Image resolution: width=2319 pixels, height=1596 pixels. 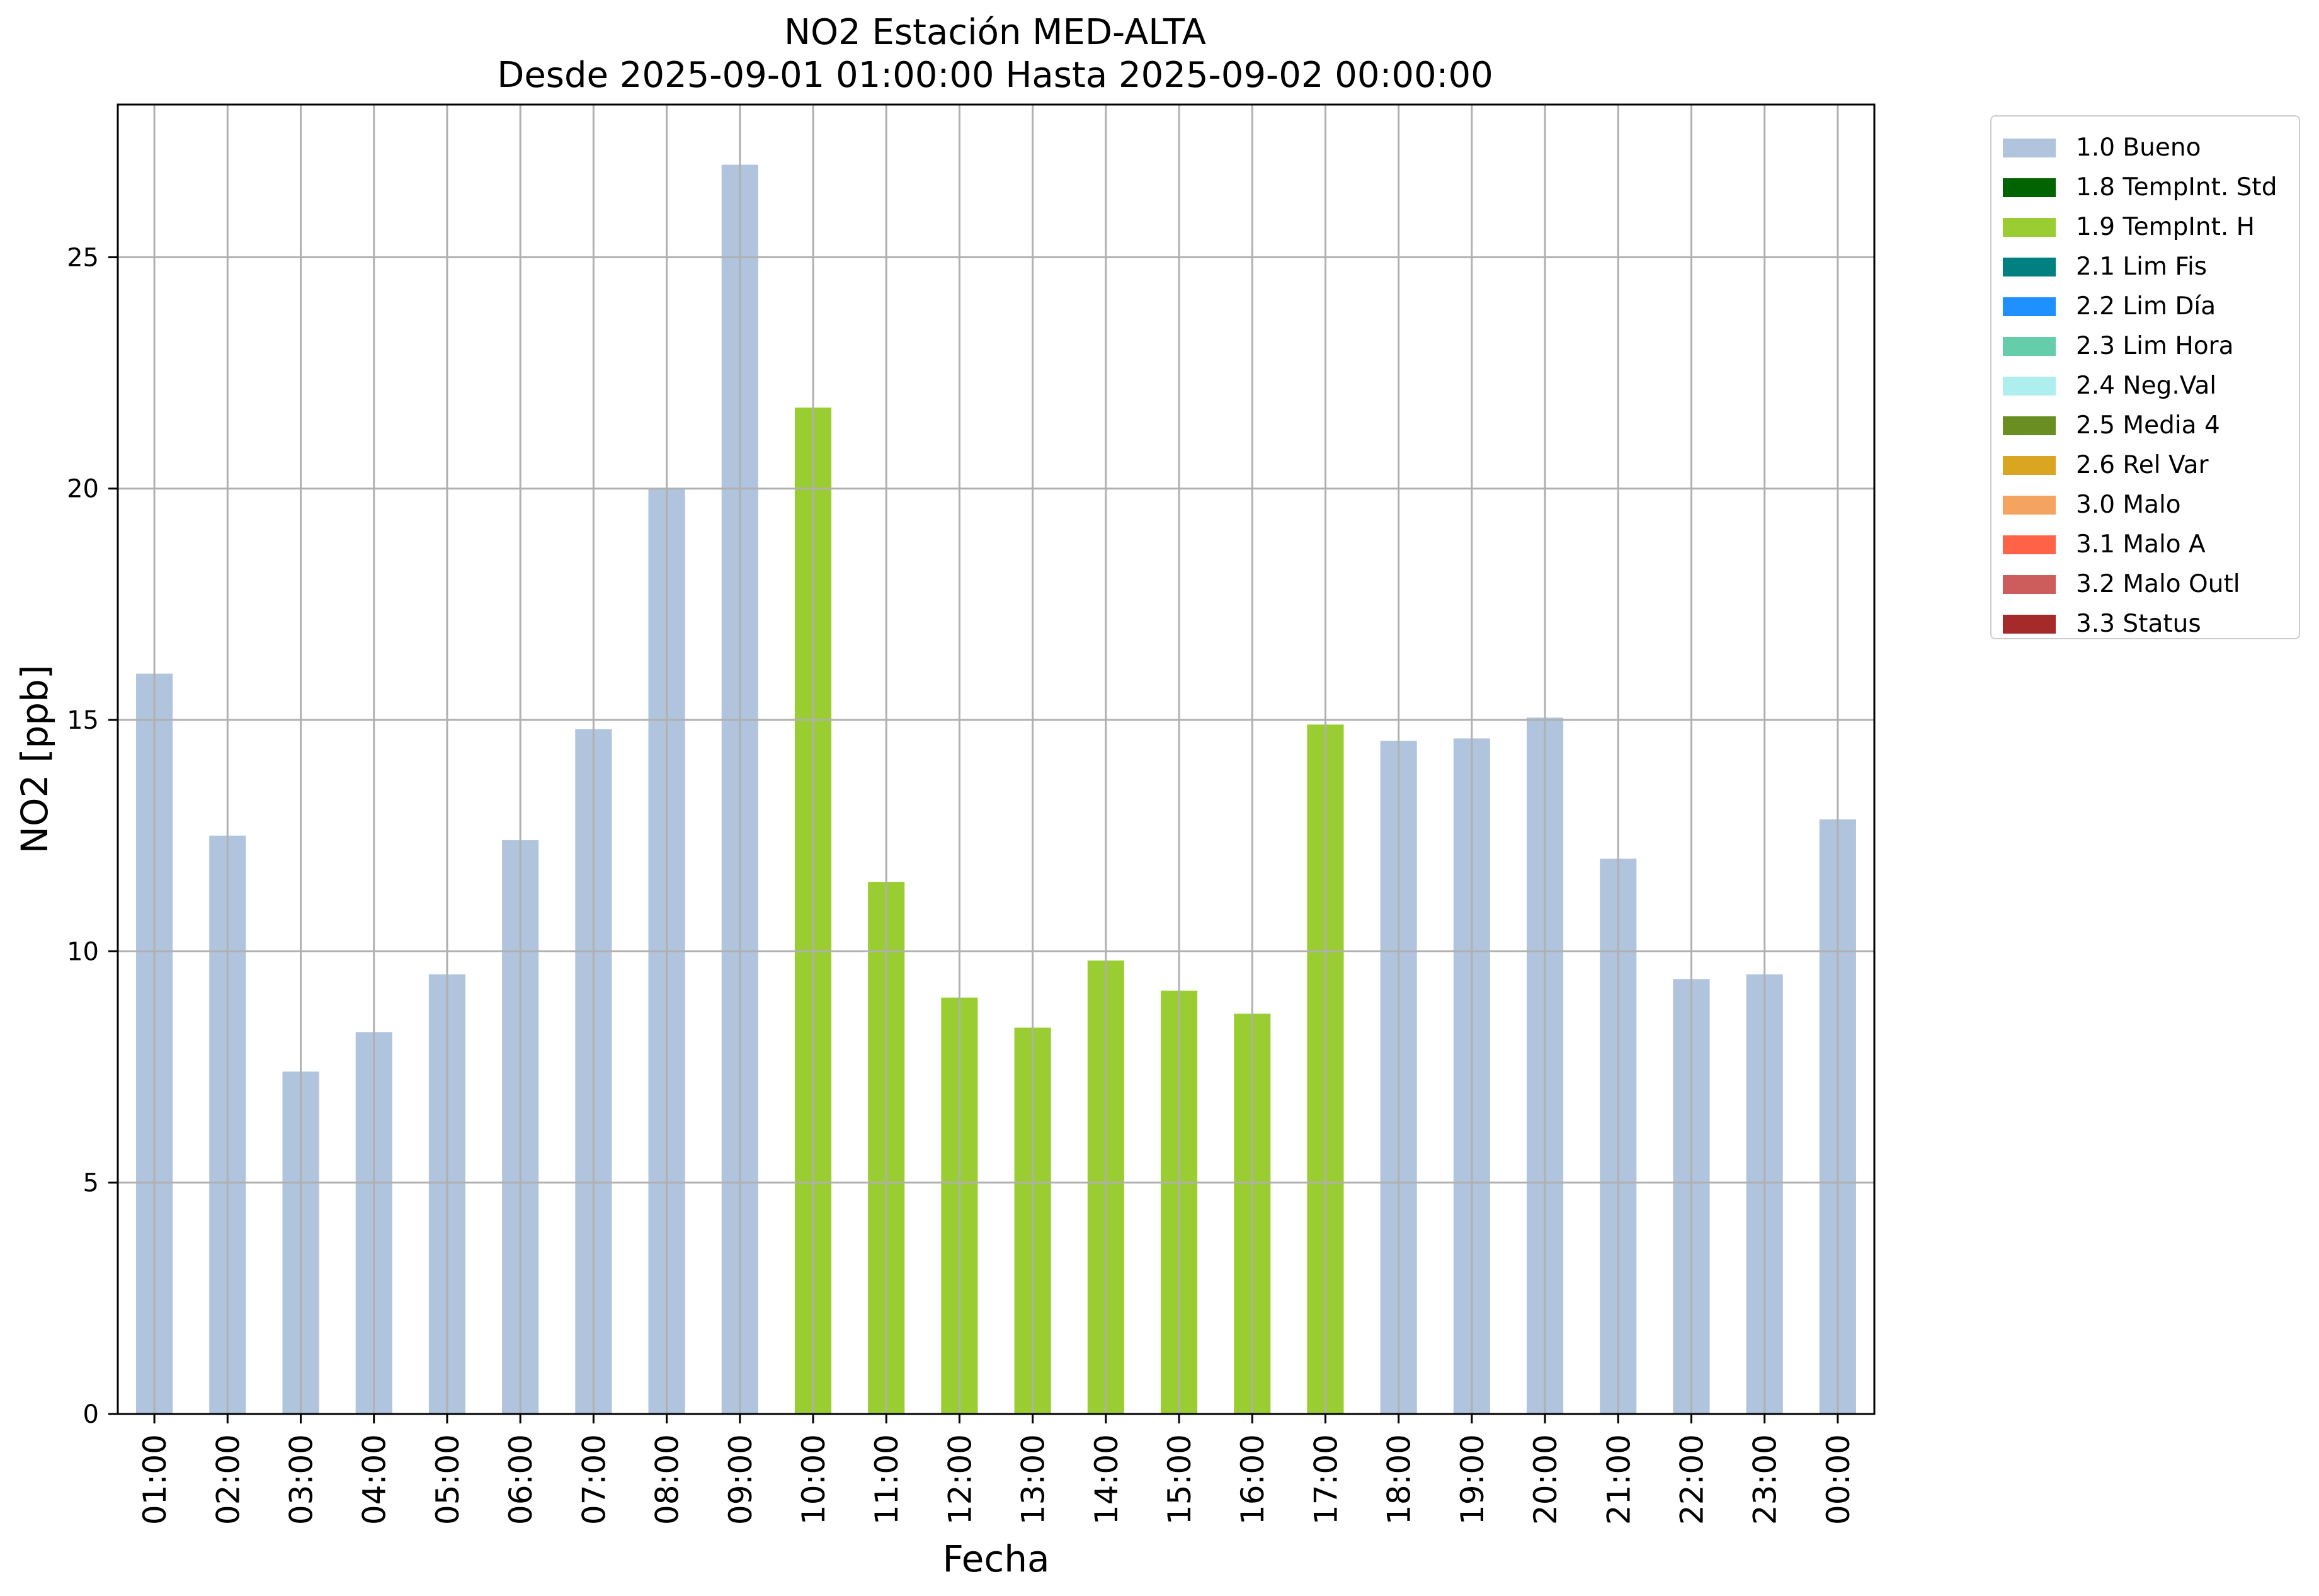 What do you see at coordinates (91, 1183) in the screenshot?
I see `y-tick-label: 5` at bounding box center [91, 1183].